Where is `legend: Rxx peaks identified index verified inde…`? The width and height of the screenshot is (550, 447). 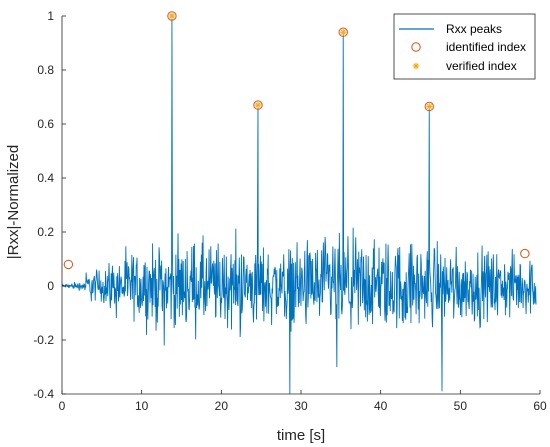
legend: Rxx peaks identified index verified inde… is located at coordinates (464, 46).